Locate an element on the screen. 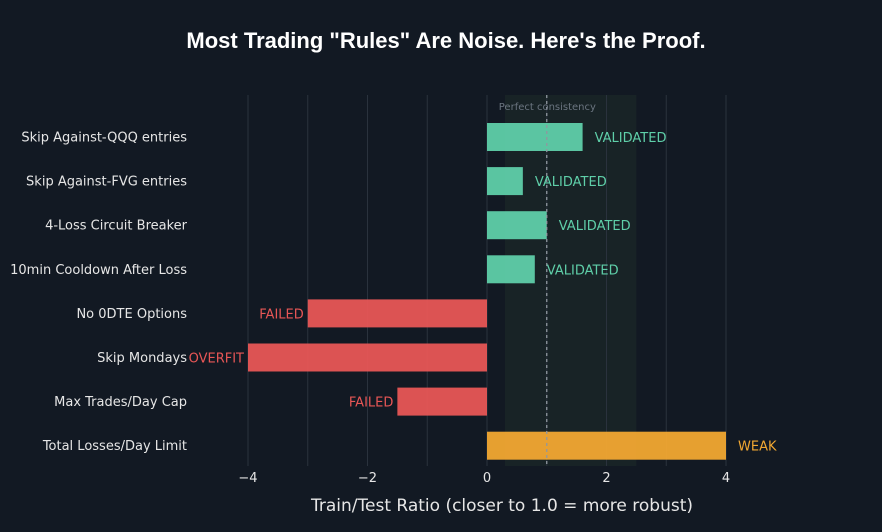 This screenshot has height=532, width=882. category-label-0: Skip Against-QQQ entries is located at coordinates (104, 138).